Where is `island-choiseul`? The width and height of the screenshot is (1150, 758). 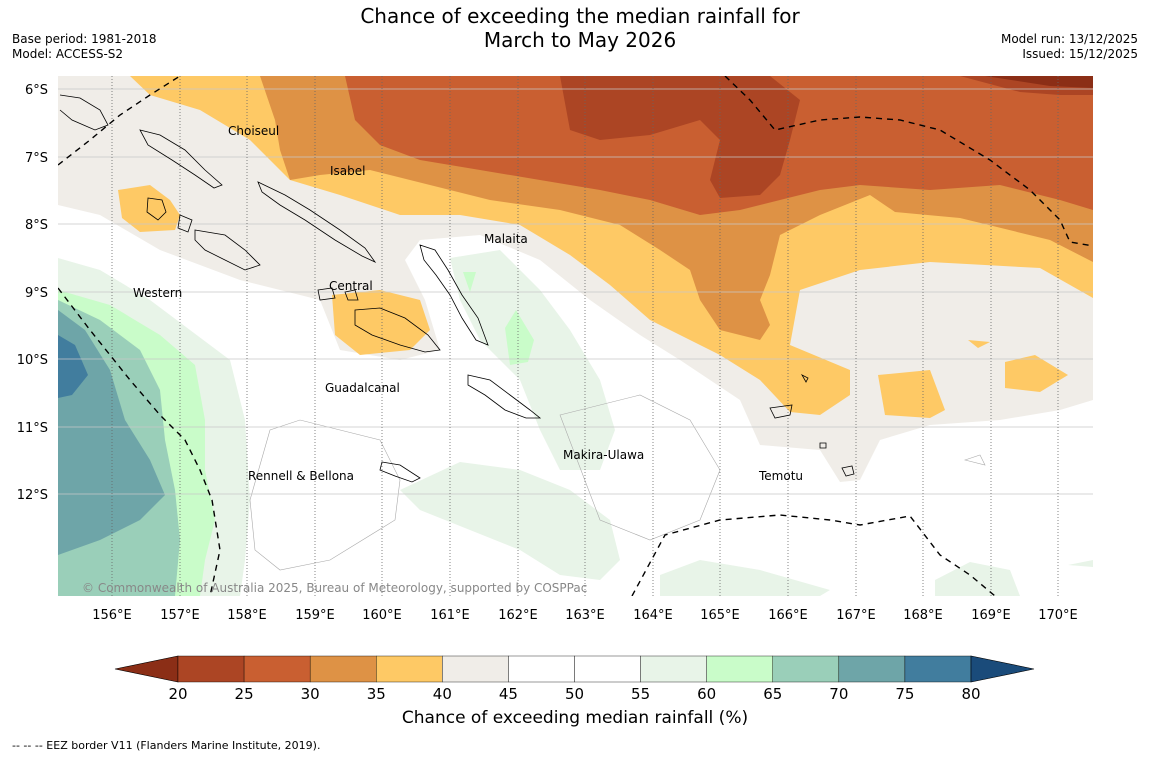
island-choiseul is located at coordinates (181, 159).